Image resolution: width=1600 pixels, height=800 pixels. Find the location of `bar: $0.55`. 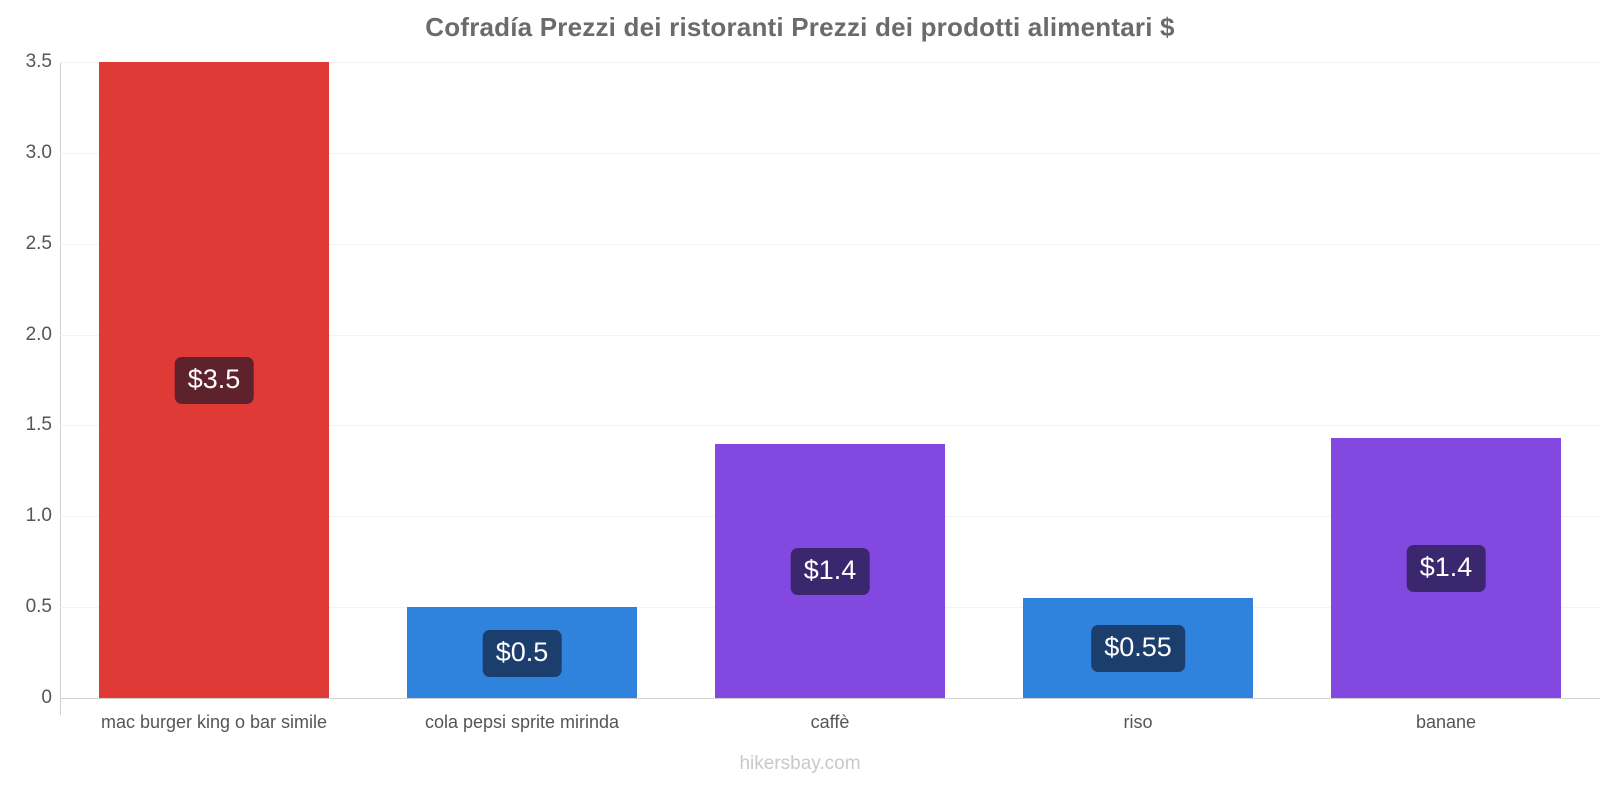

bar: $0.55 is located at coordinates (1138, 648).